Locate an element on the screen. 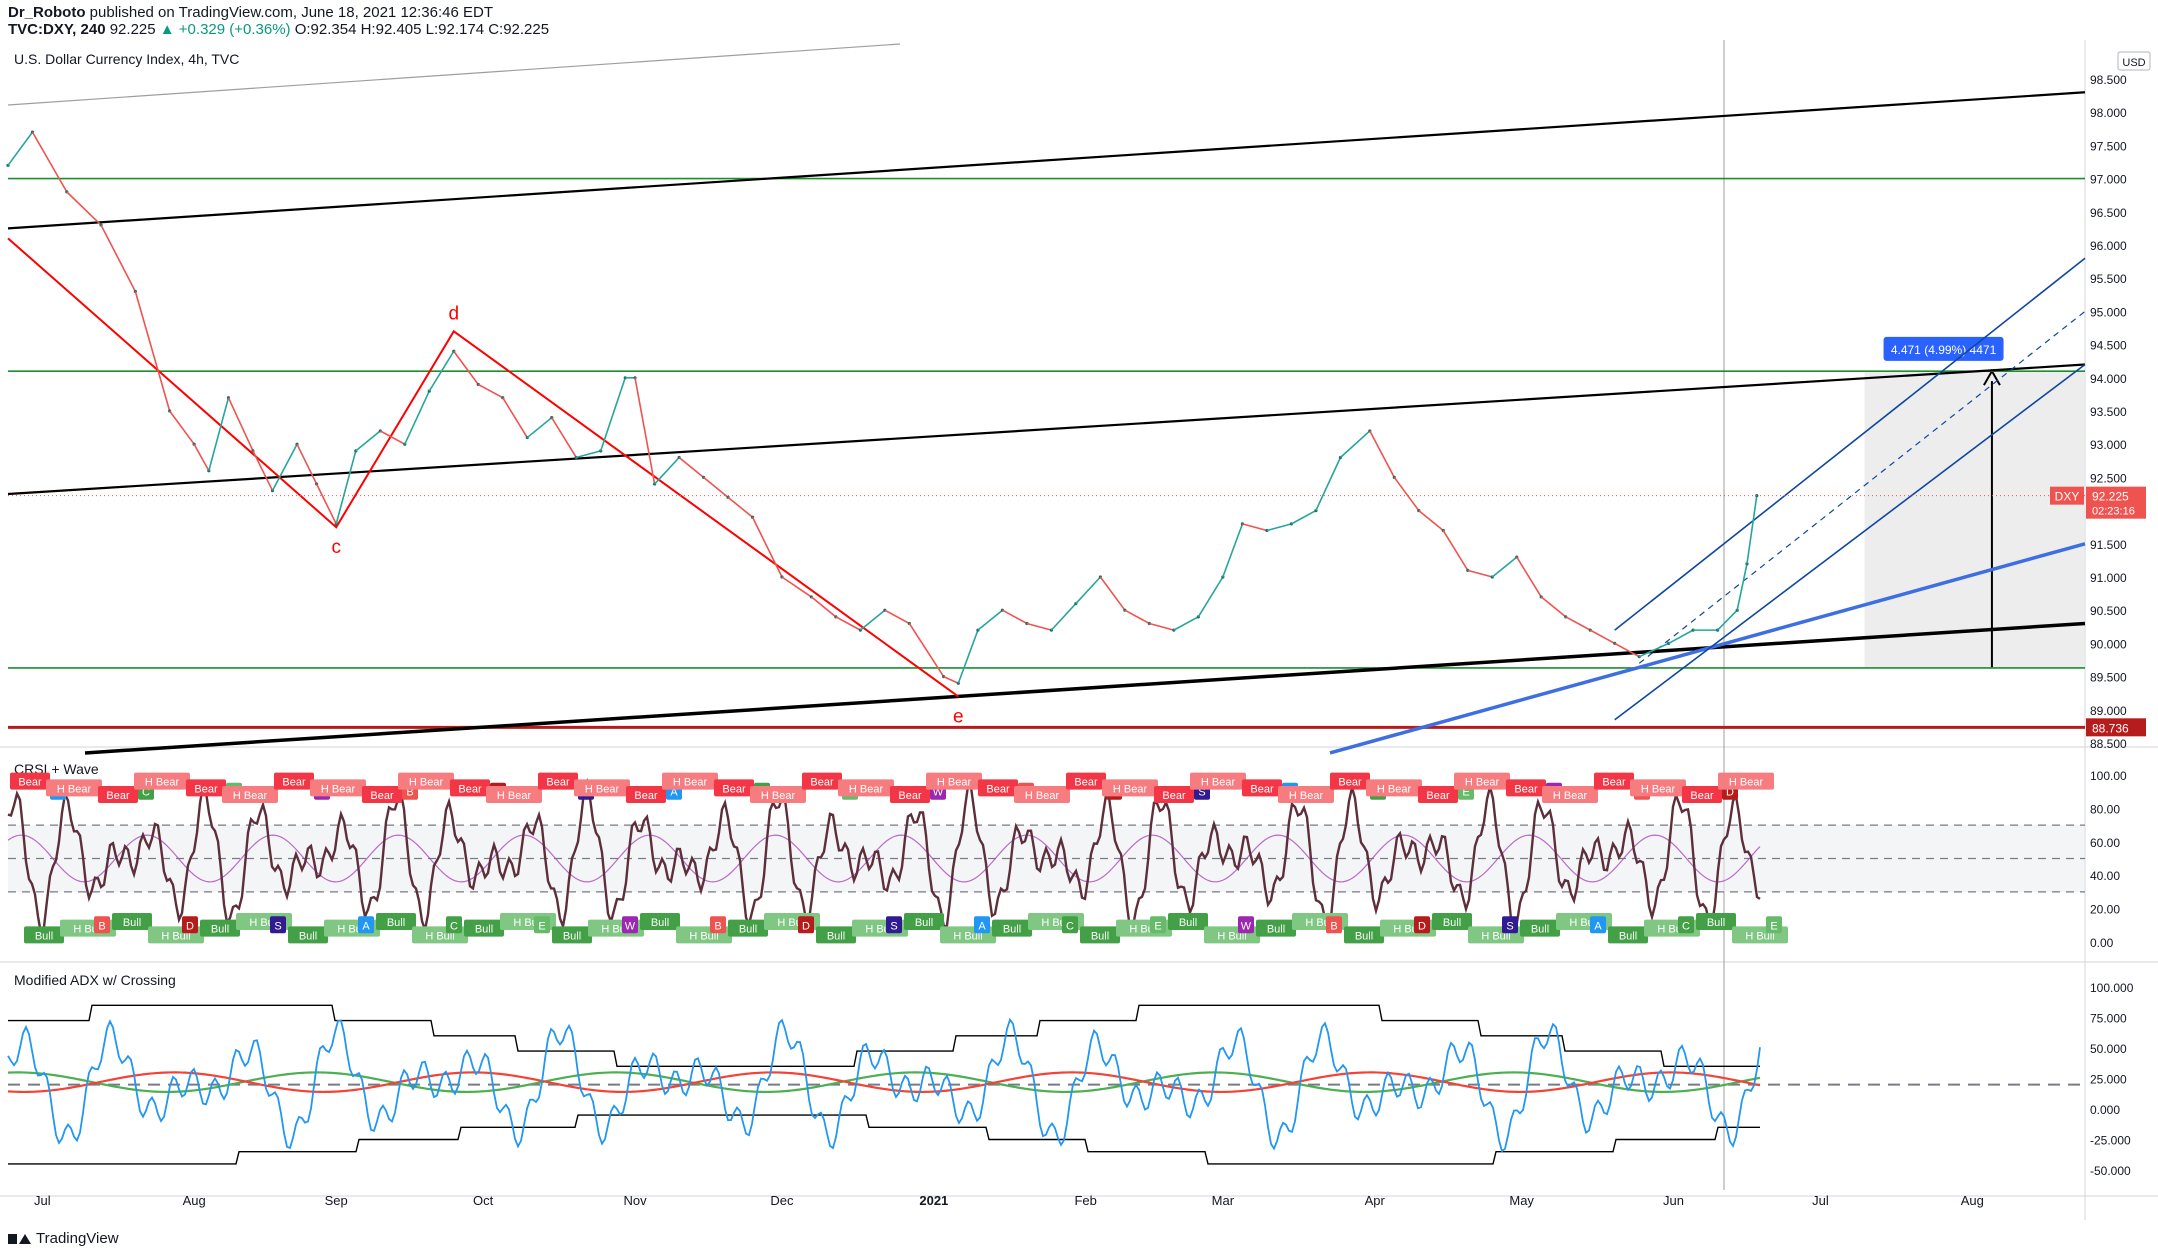 The width and height of the screenshot is (2158, 1257). time-axis-label: Feb is located at coordinates (1085, 1200).